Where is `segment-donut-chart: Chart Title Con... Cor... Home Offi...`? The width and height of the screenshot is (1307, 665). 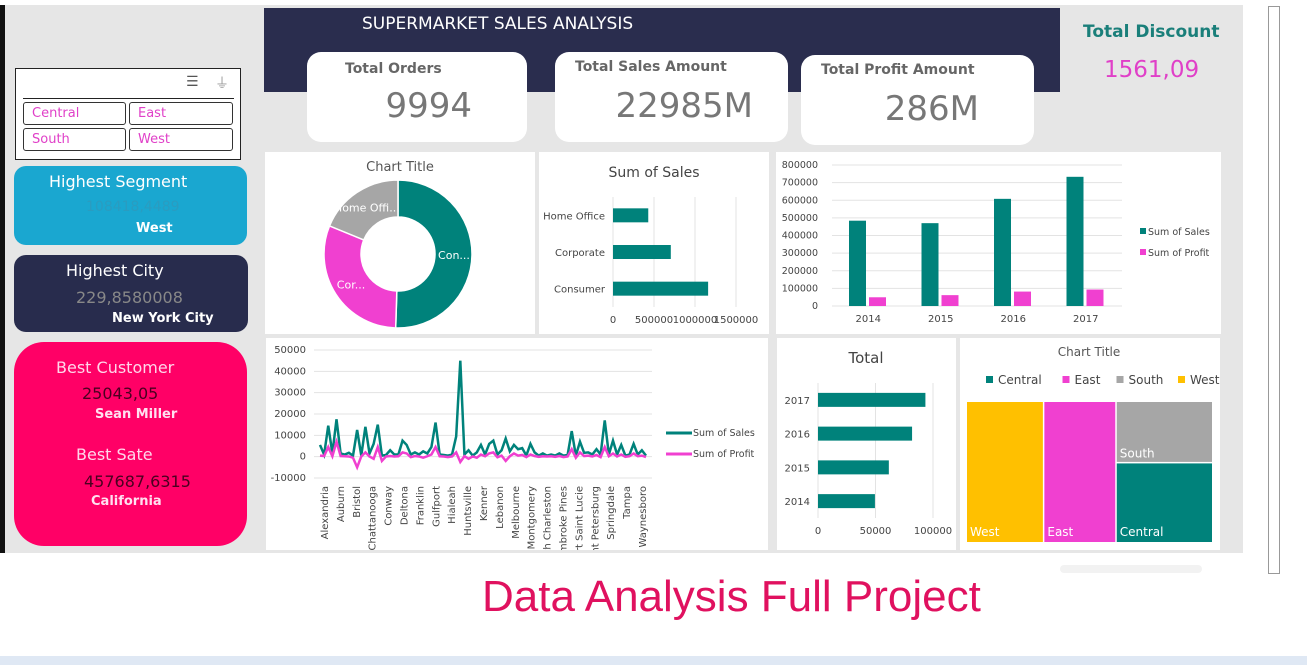 segment-donut-chart: Chart Title Con... Cor... Home Offi... is located at coordinates (400, 243).